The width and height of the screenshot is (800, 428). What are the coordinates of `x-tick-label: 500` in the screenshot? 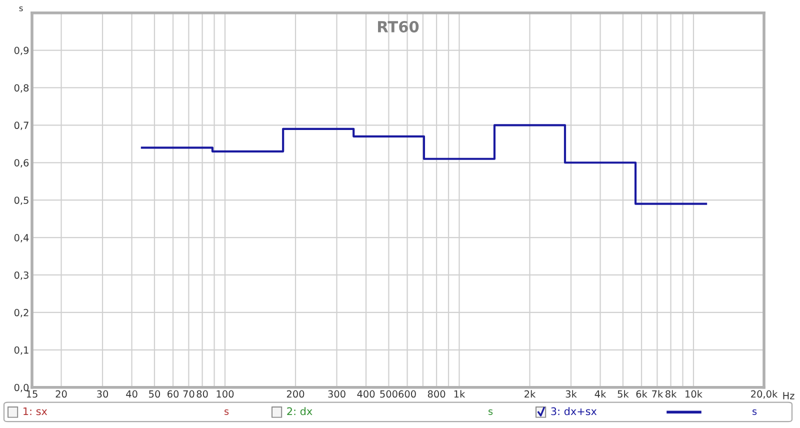 It's located at (389, 394).